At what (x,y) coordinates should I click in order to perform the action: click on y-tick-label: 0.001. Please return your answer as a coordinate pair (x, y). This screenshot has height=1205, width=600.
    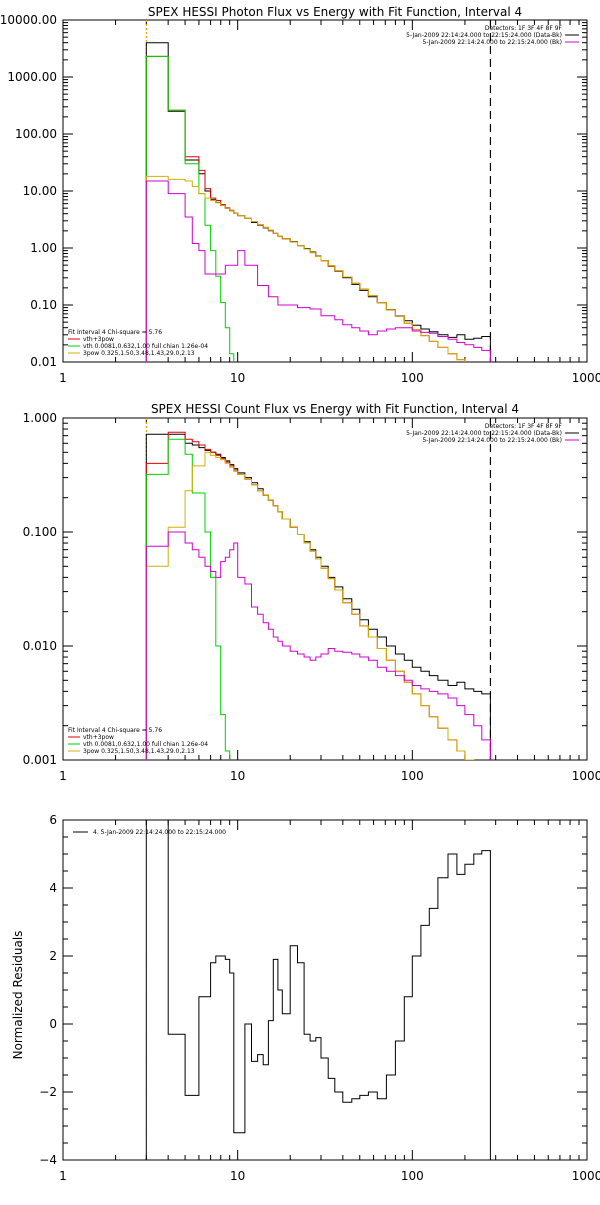
    Looking at the image, I should click on (40, 760).